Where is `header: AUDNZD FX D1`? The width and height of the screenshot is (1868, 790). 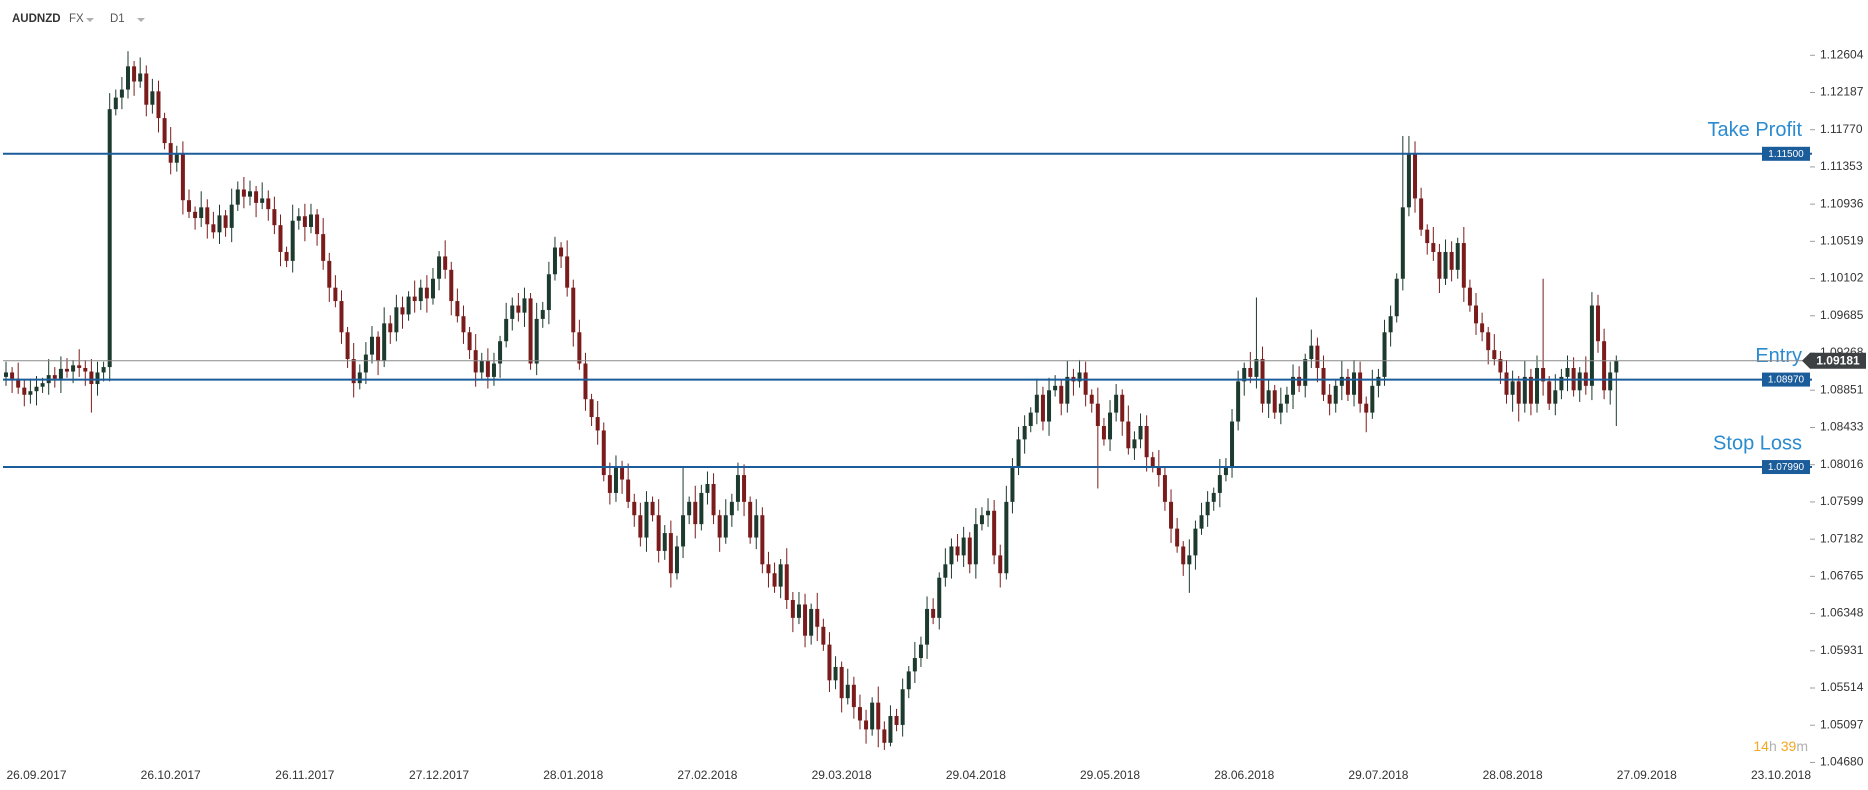
header: AUDNZD FX D1 is located at coordinates (78, 19).